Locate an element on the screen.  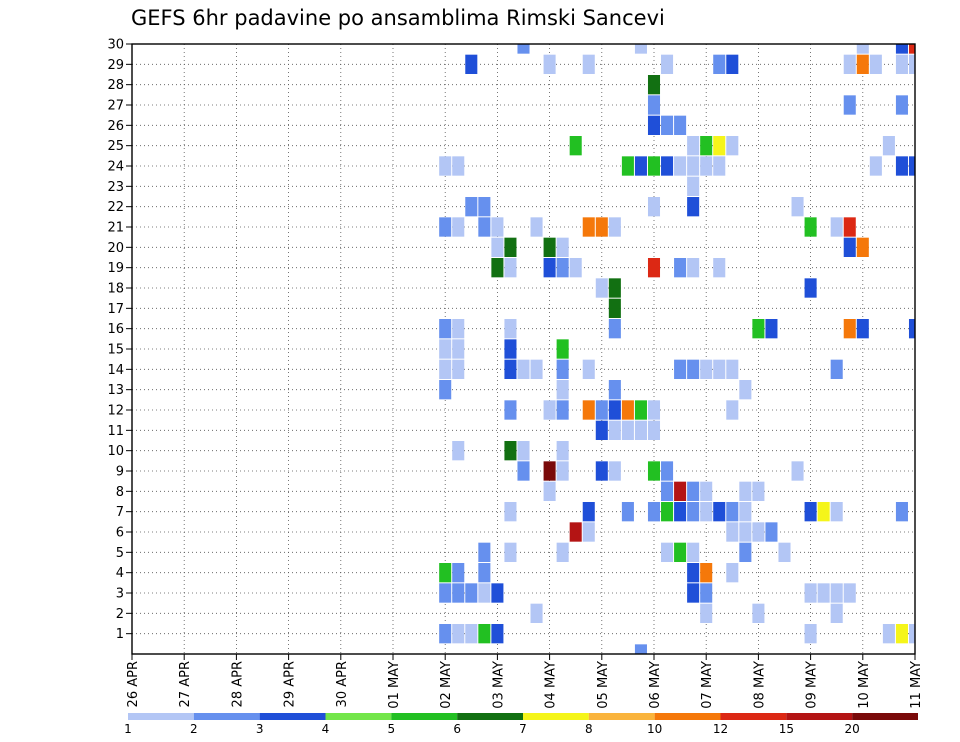
x-tick-label: 04 MAY is located at coordinates (551, 685).